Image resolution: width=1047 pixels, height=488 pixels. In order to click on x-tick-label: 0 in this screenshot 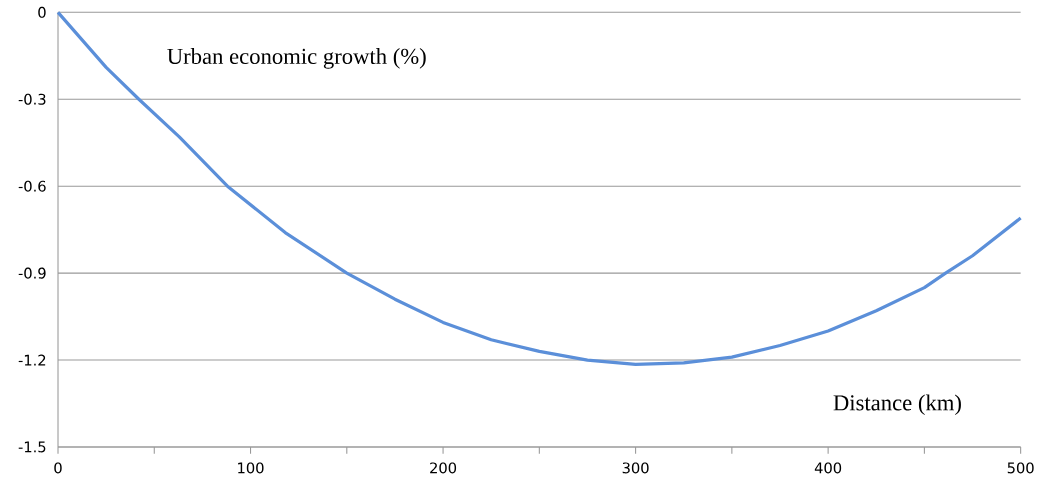, I will do `click(58, 468)`.